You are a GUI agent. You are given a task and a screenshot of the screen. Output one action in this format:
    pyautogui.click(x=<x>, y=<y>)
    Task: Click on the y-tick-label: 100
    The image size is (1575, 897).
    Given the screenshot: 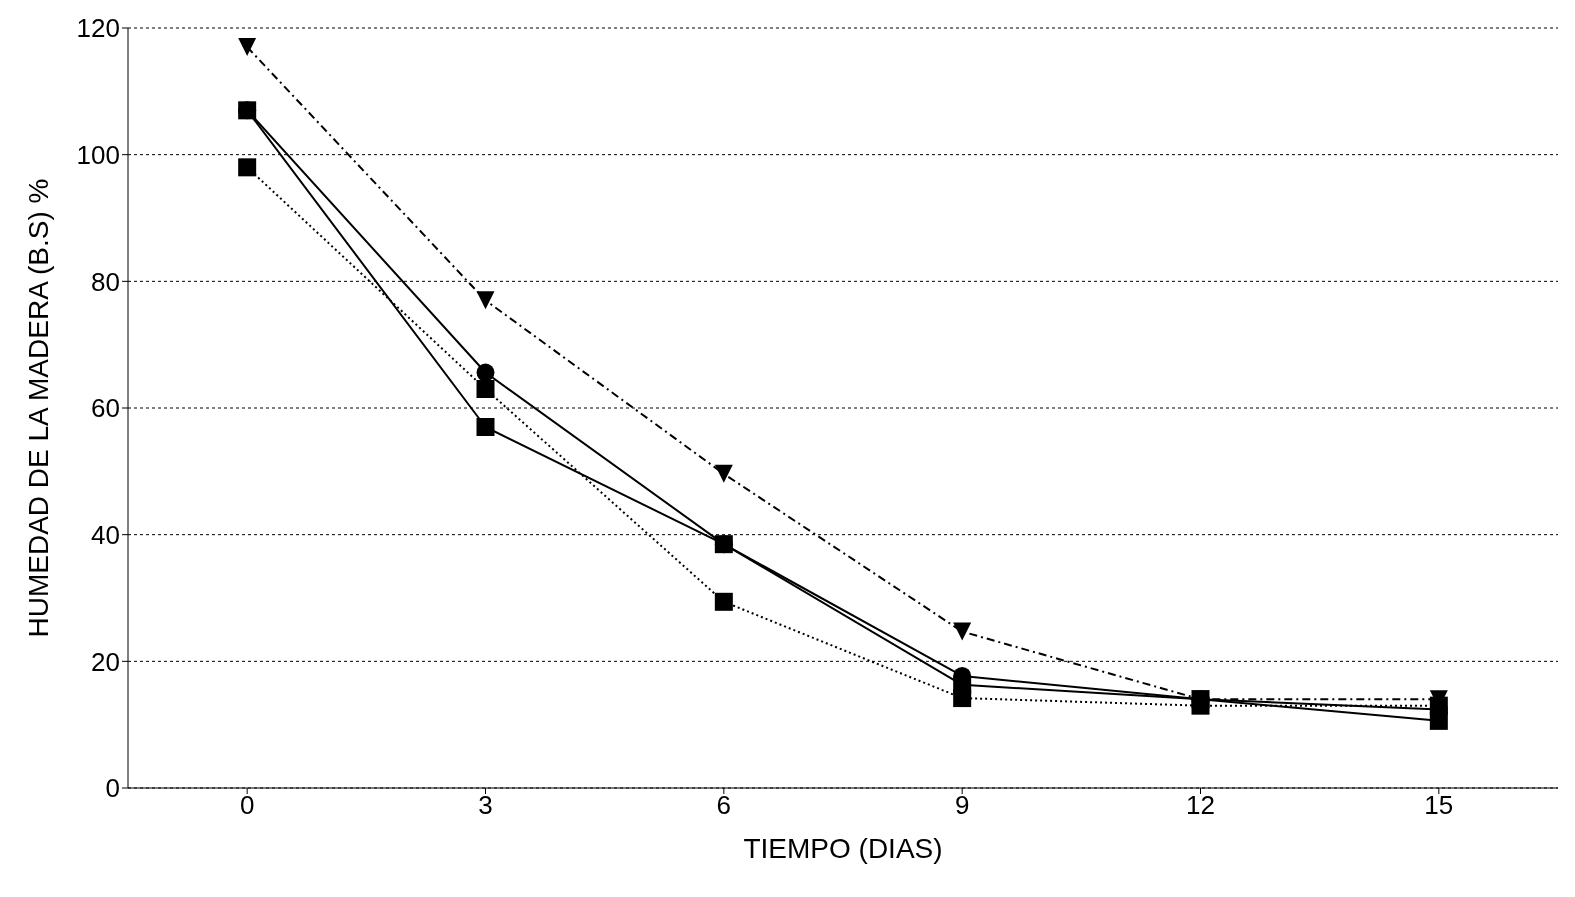 What is the action you would take?
    pyautogui.click(x=98, y=154)
    